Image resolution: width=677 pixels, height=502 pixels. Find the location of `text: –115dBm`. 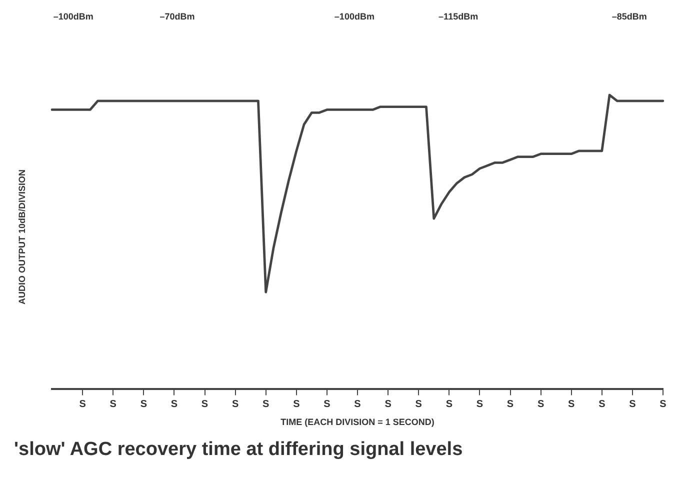

text: –115dBm is located at coordinates (458, 16).